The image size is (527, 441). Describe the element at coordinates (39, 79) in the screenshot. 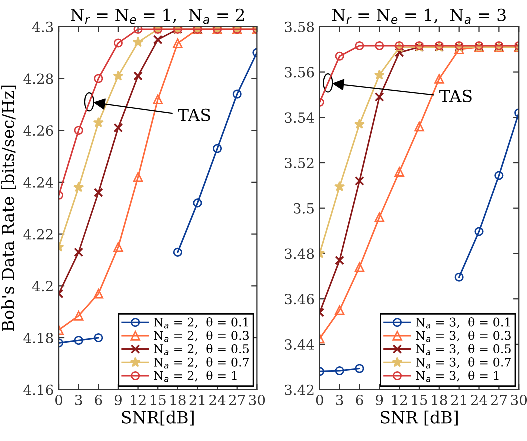

I see `y-tick-label: 4.28` at that location.